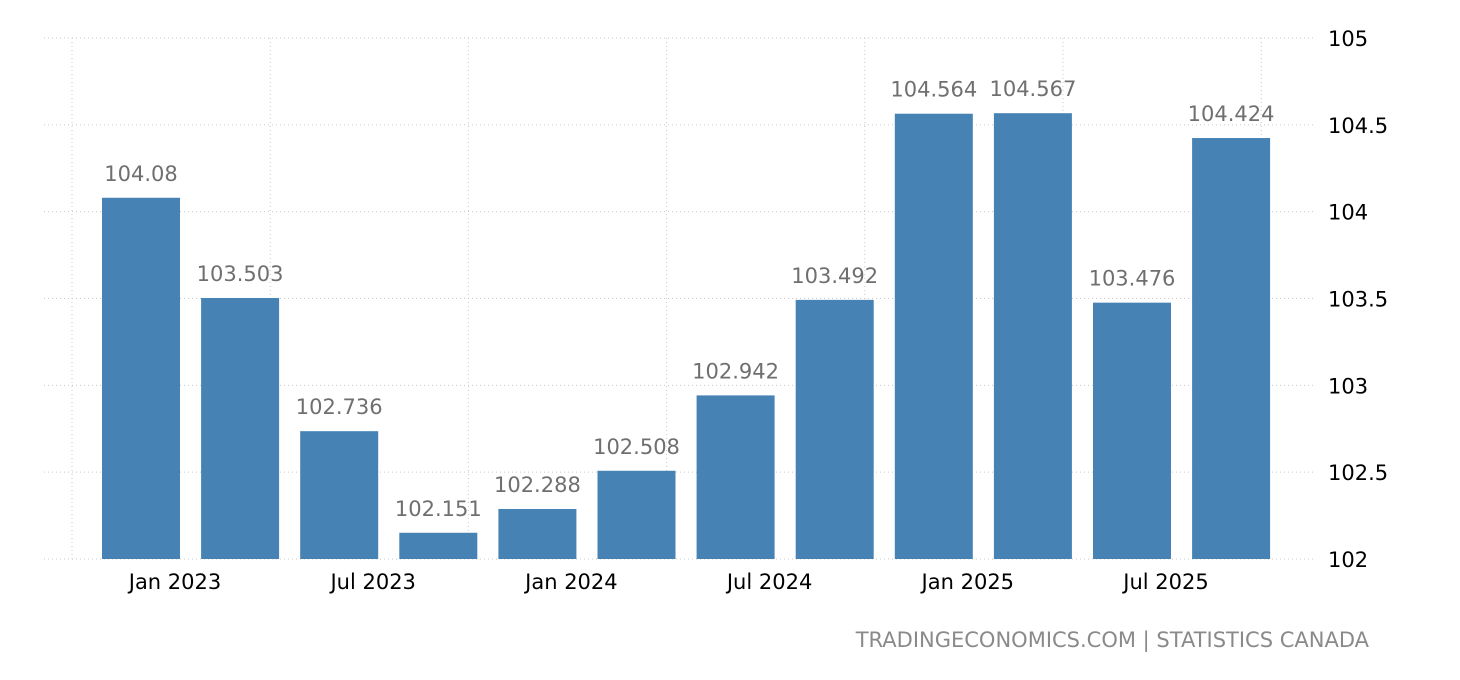 The height and width of the screenshot is (680, 1460). I want to click on x-tick-label: Jul 2024, so click(768, 582).